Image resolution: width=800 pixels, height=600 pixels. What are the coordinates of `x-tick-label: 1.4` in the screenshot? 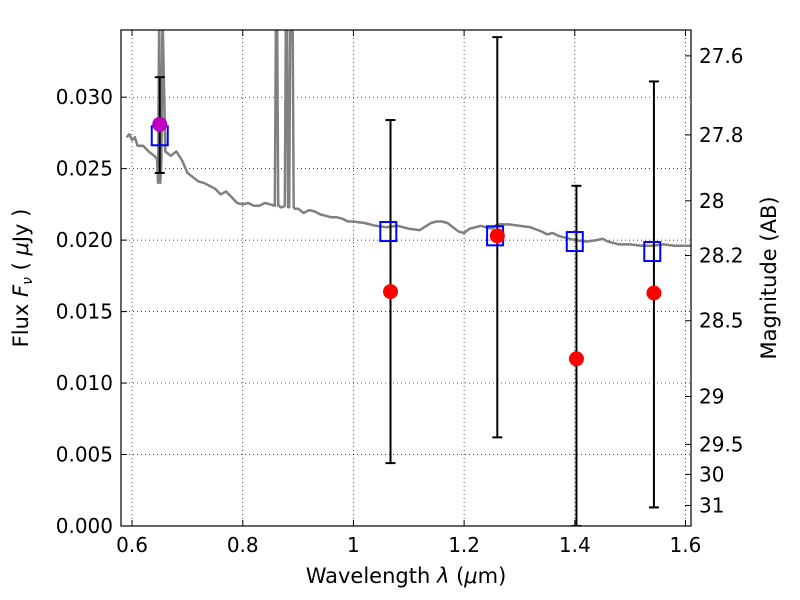 It's located at (575, 545).